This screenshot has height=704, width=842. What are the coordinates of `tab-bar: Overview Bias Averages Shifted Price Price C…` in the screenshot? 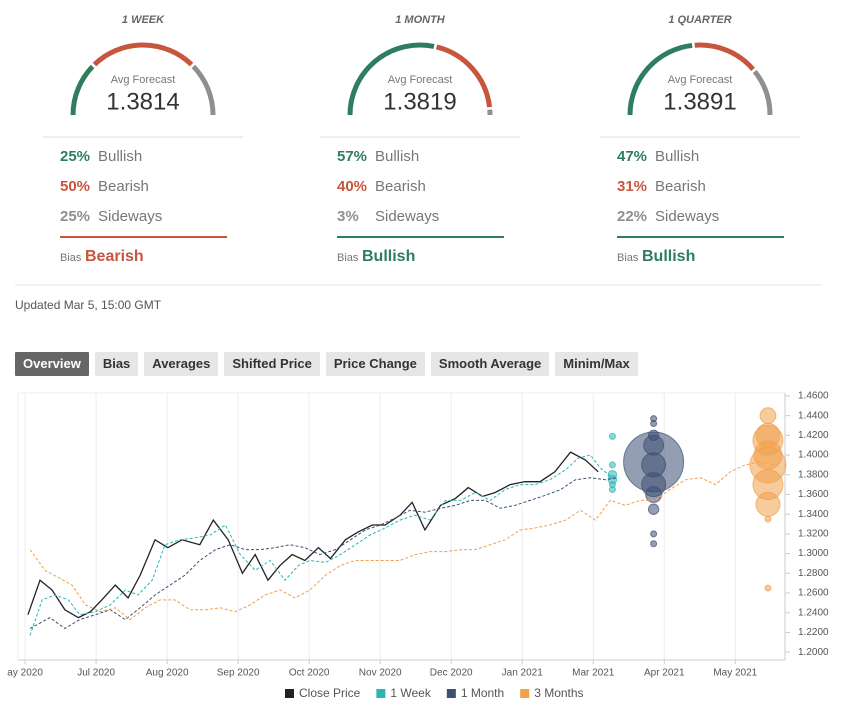 It's located at (326, 364).